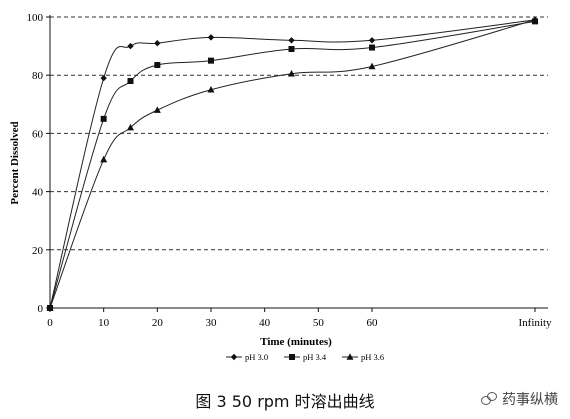  What do you see at coordinates (299, 318) in the screenshot?
I see `x-tick-labels: 0 10 20 30 40 50 60 Infinity` at bounding box center [299, 318].